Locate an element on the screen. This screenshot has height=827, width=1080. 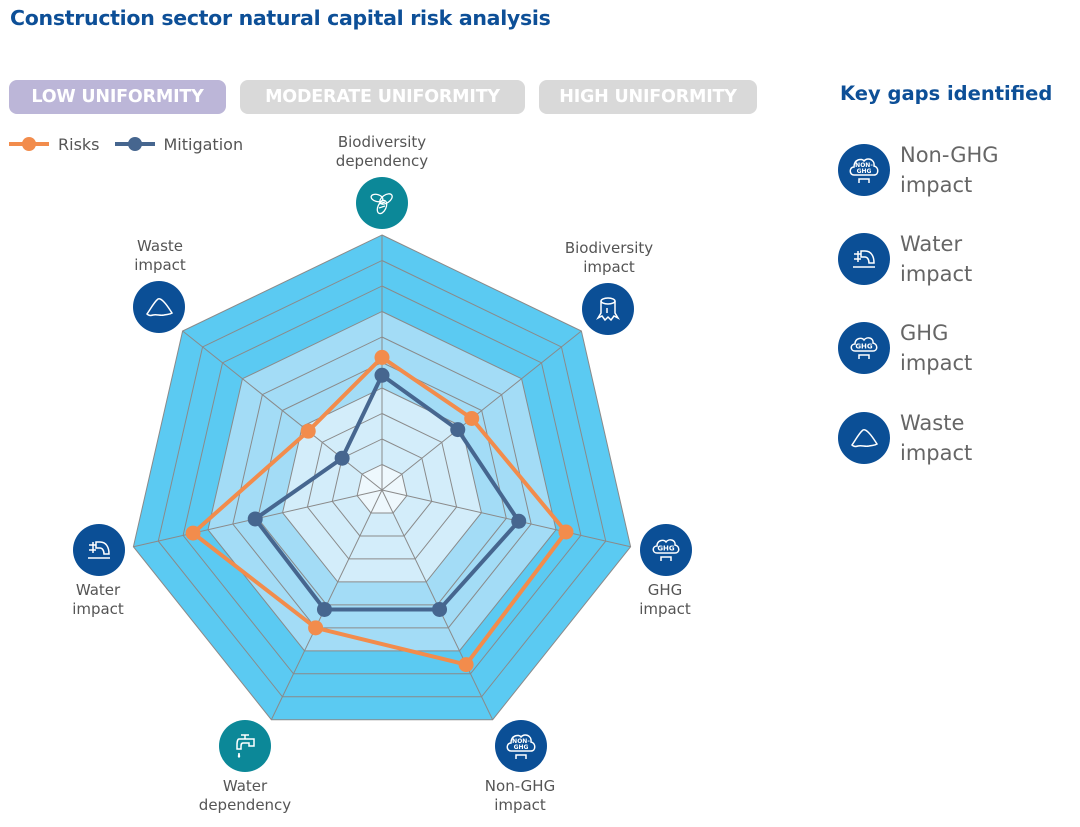
gap-item-water-impact: Water impact is located at coordinates (905, 259).